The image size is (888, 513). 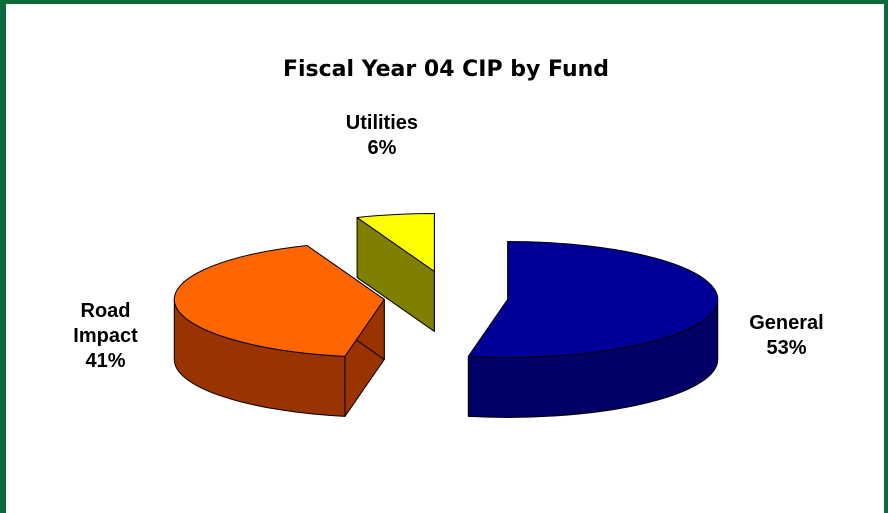 I want to click on data-label-value: 41%, so click(x=105, y=360).